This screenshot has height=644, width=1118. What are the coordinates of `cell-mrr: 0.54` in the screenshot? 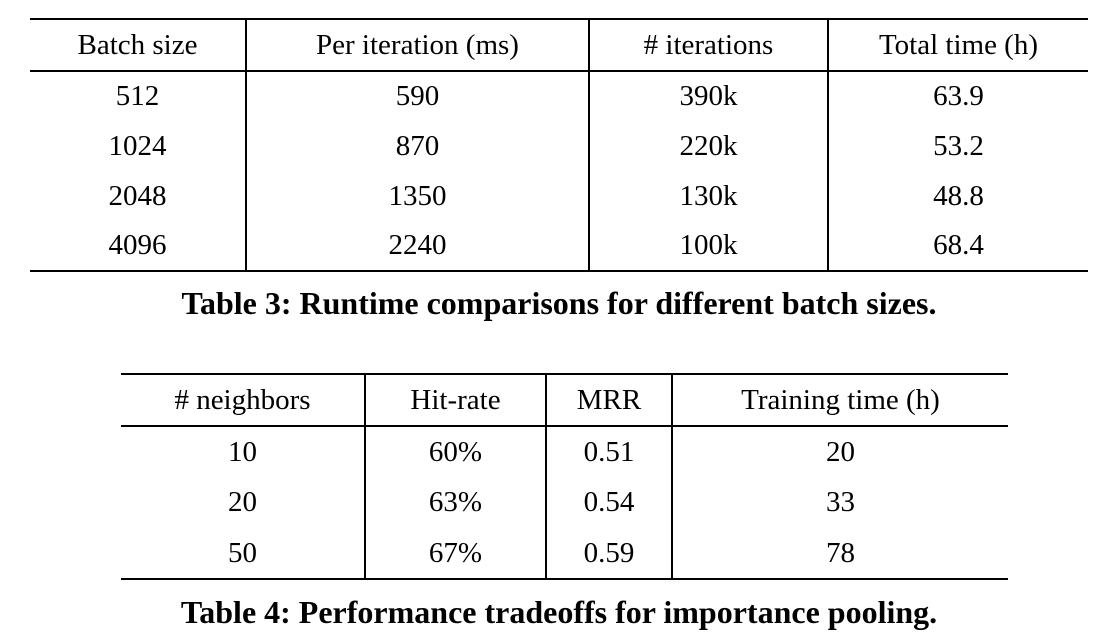 It's located at (609, 502).